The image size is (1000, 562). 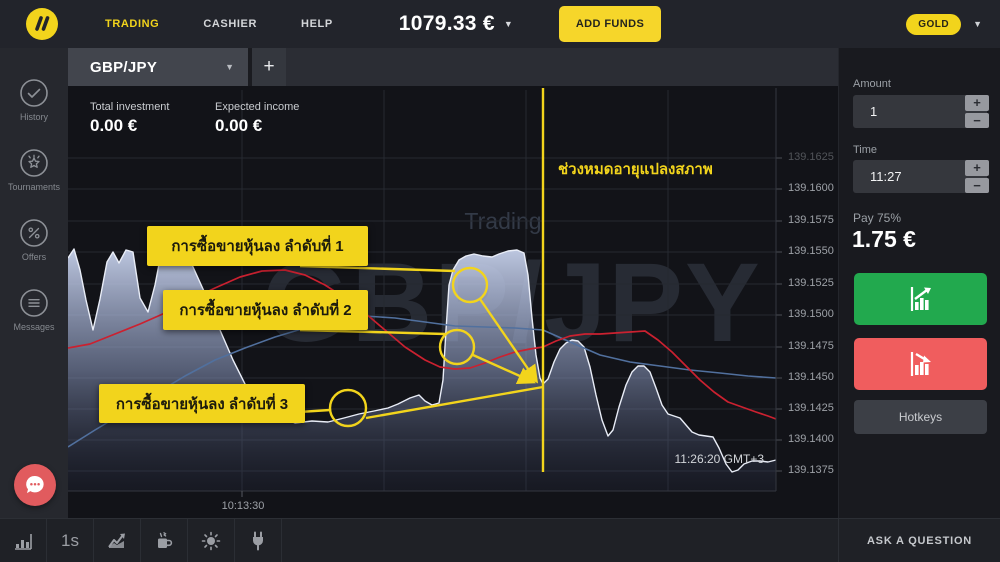 I want to click on total-investment-value: 0.00 €, so click(x=114, y=125).